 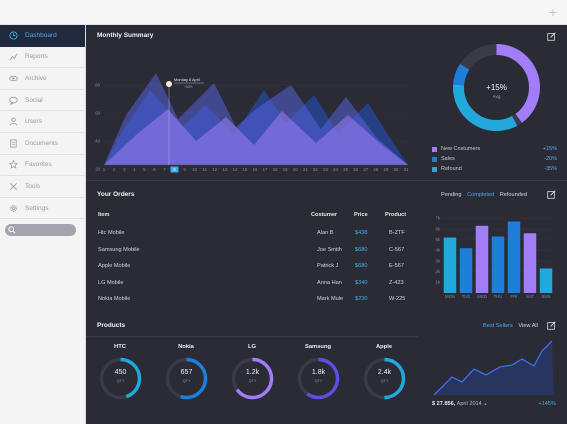 What do you see at coordinates (365, 169) in the screenshot?
I see `x-tick-label: 27` at bounding box center [365, 169].